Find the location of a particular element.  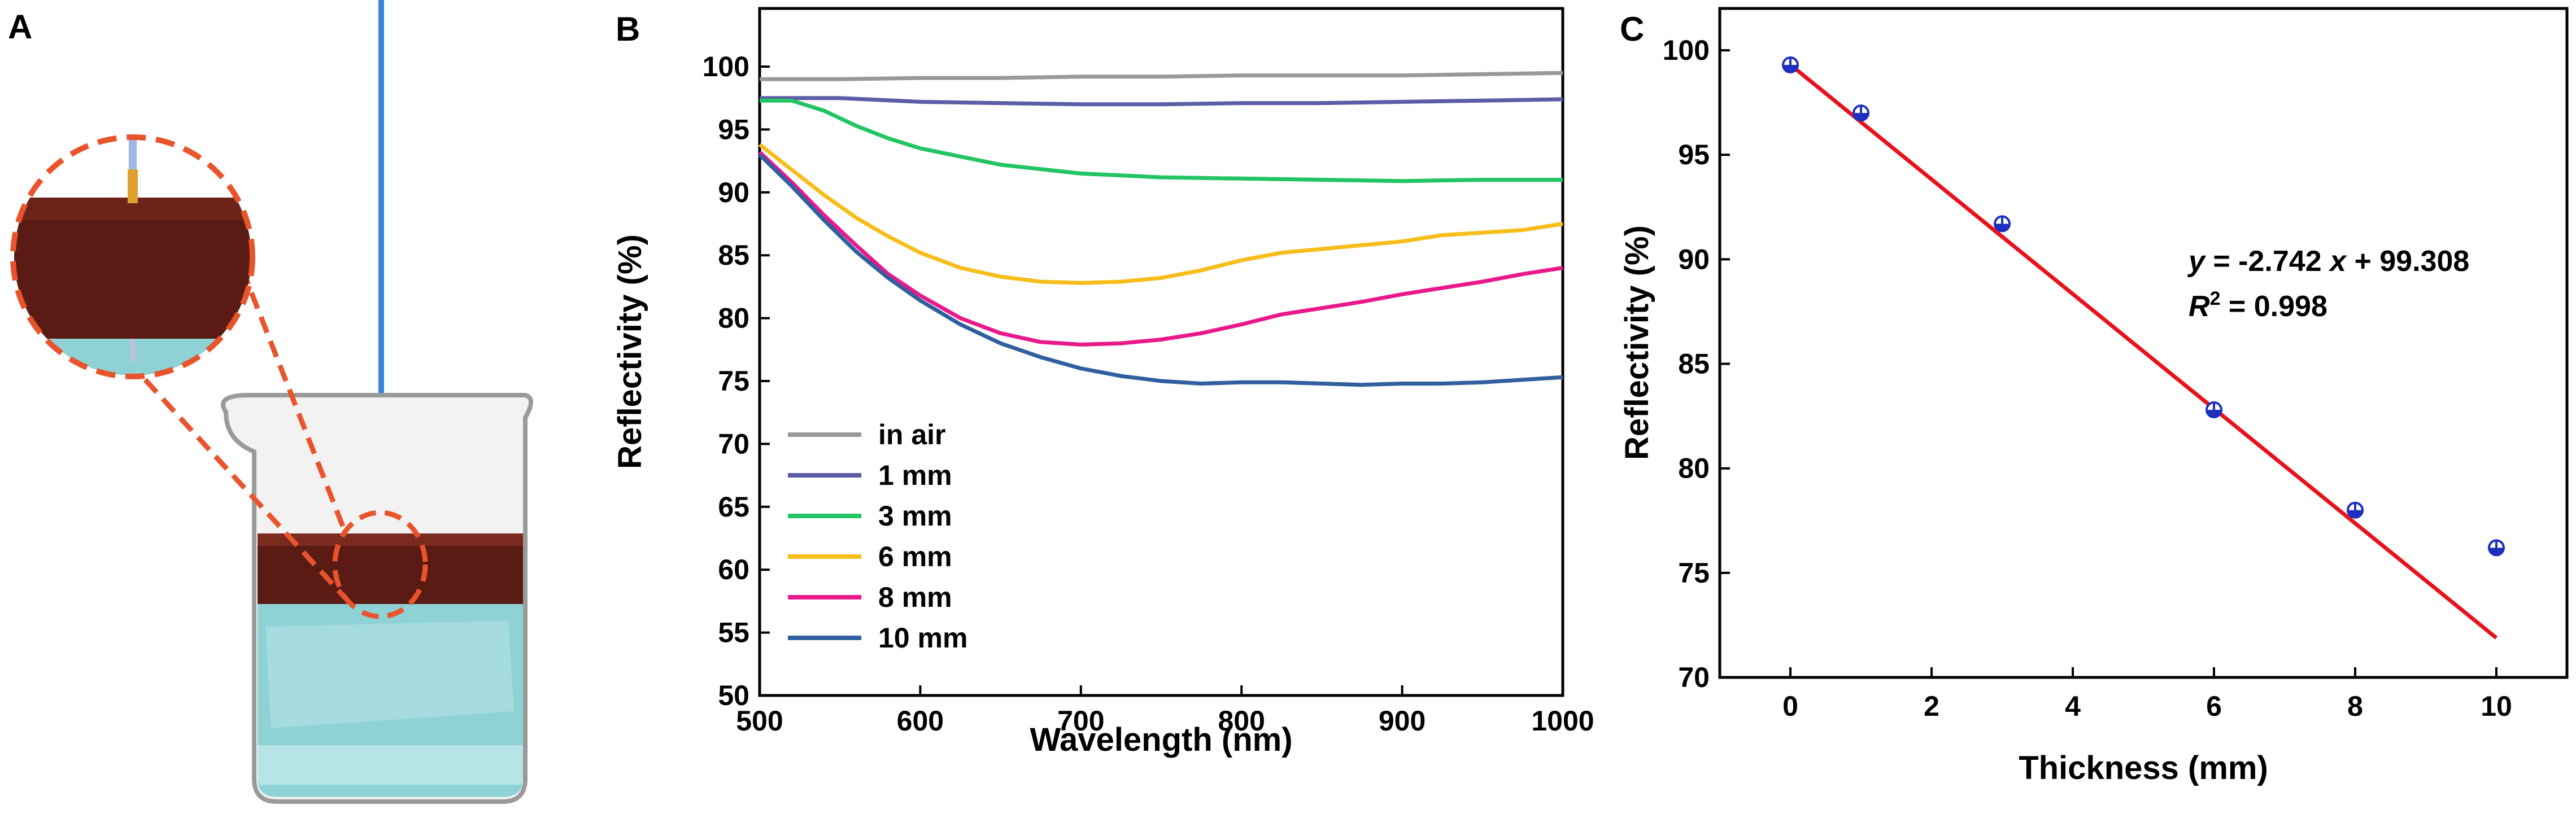

panel-c-y-tick-label: 80 is located at coordinates (1694, 468).